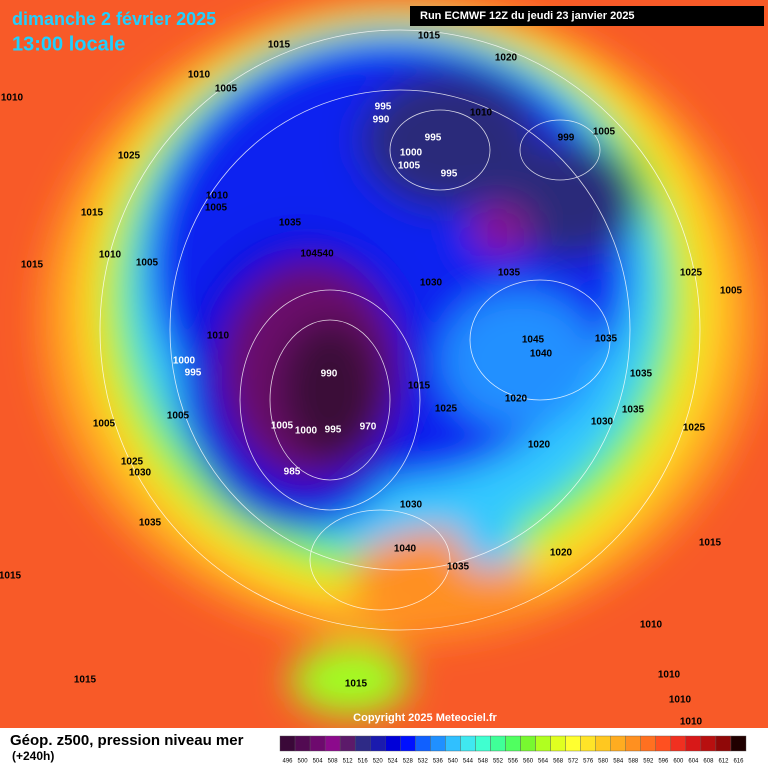 This screenshot has width=768, height=773. Describe the element at coordinates (708, 762) in the screenshot. I see `legend-label: 608` at that location.